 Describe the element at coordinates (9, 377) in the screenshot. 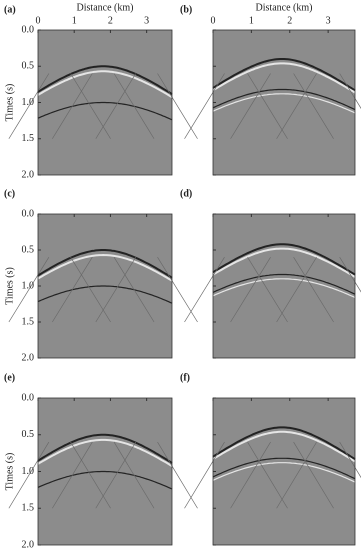

I see `panel-label: (e)` at that location.